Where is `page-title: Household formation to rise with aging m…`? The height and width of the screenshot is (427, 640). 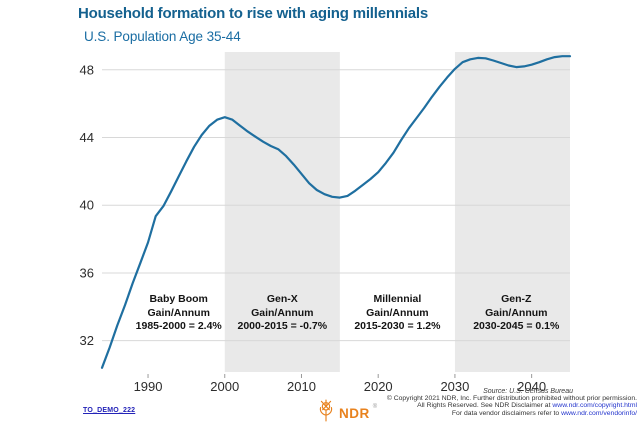 page-title: Household formation to rise with aging m… is located at coordinates (253, 13).